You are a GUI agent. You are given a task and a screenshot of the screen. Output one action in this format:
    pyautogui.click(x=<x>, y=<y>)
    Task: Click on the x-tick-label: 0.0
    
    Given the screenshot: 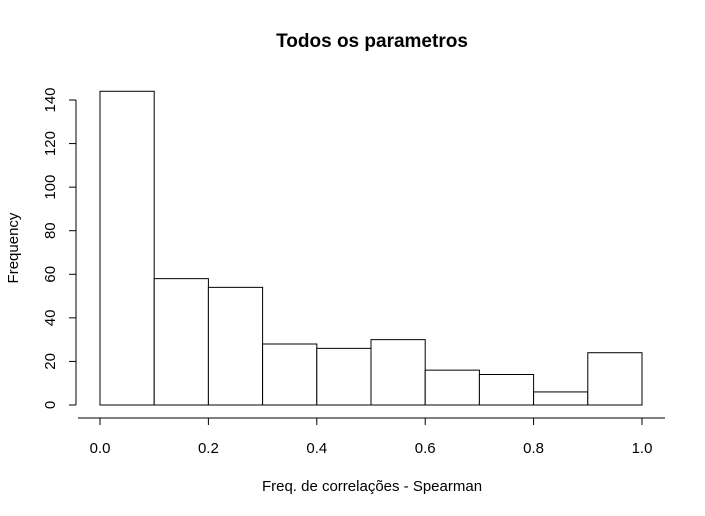 What is the action you would take?
    pyautogui.click(x=100, y=448)
    